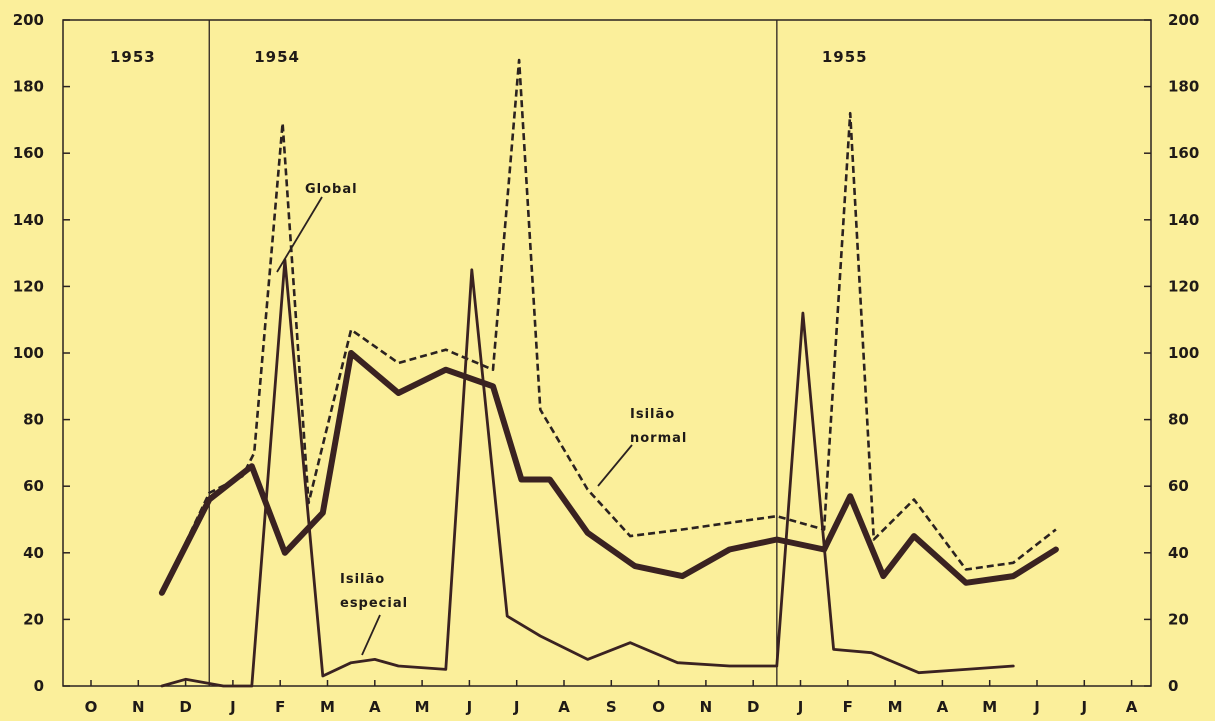  What do you see at coordinates (331, 189) in the screenshot?
I see `series-annotation-label: Global` at bounding box center [331, 189].